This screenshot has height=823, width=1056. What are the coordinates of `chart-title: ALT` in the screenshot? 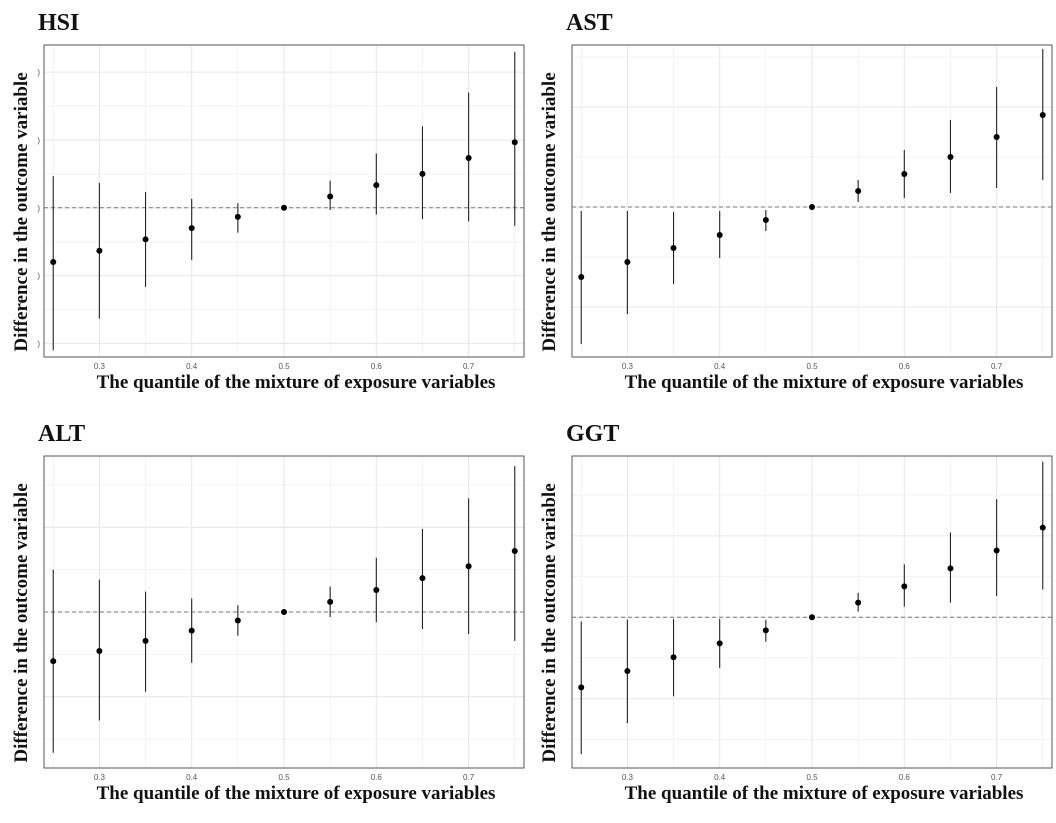 It's located at (62, 434).